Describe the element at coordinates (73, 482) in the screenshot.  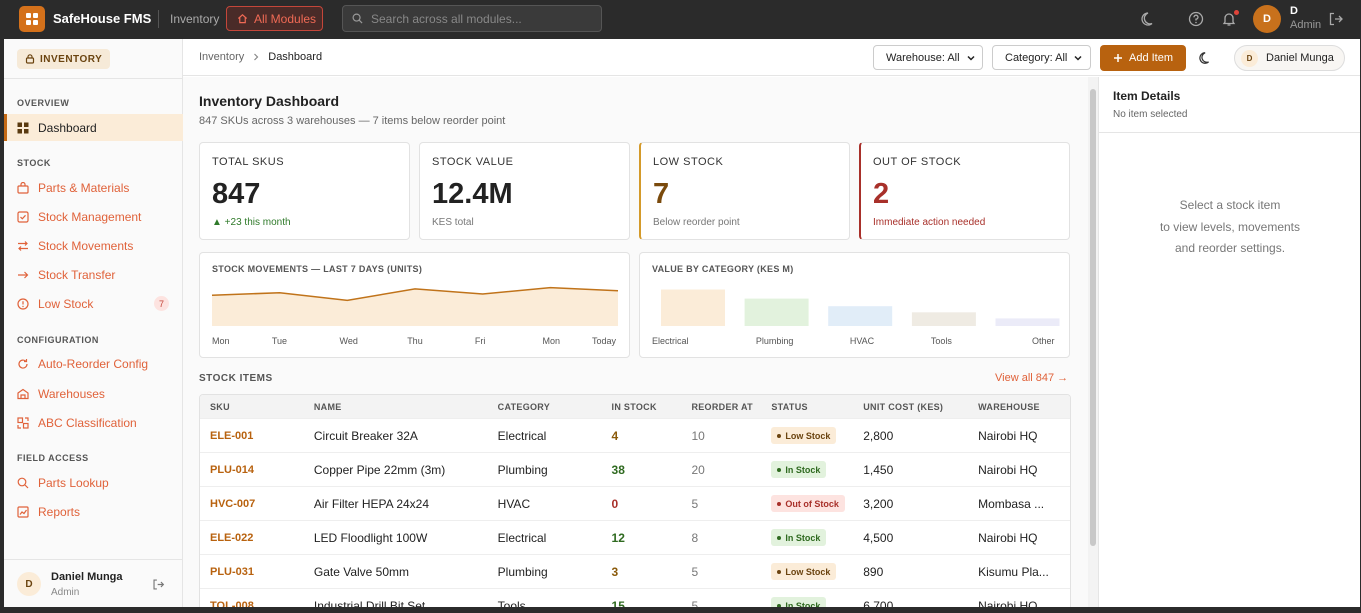
I see `sidebar-item-label: Parts Lookup` at that location.